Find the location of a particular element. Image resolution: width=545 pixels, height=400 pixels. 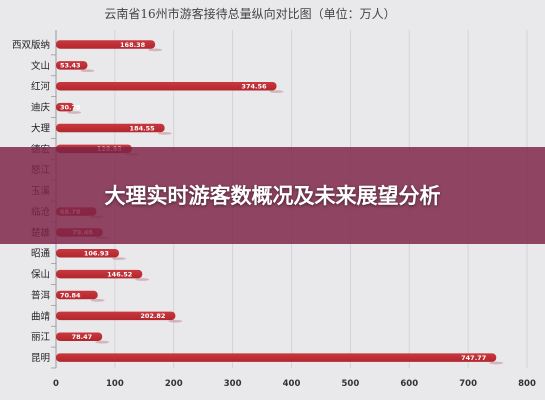

category-label: 保山 is located at coordinates (40, 275).